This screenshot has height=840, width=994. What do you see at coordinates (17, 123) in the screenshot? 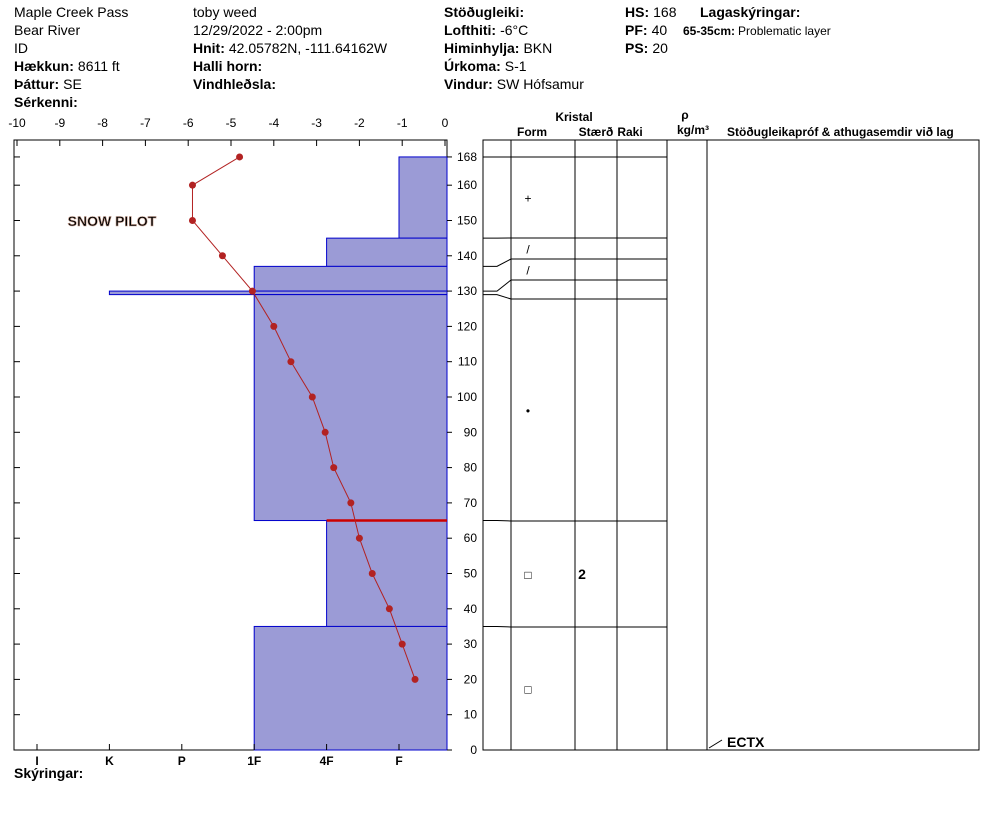
I see `x-tick-label: -10` at bounding box center [17, 123].